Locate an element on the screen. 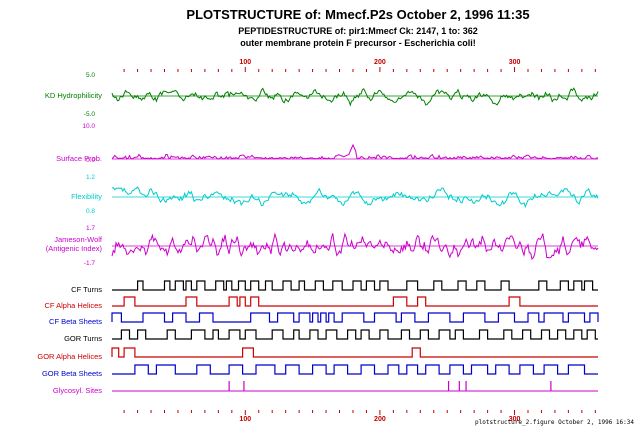  track-gor-alpha: GOR Alpha Helices is located at coordinates (317, 354).